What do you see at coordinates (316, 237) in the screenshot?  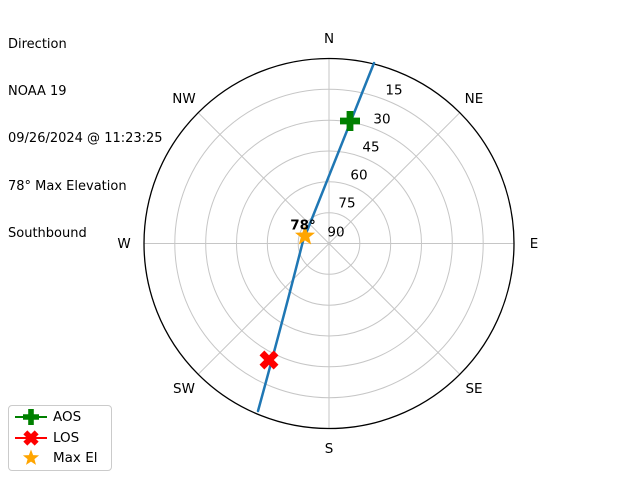 I see `satellite-track` at bounding box center [316, 237].